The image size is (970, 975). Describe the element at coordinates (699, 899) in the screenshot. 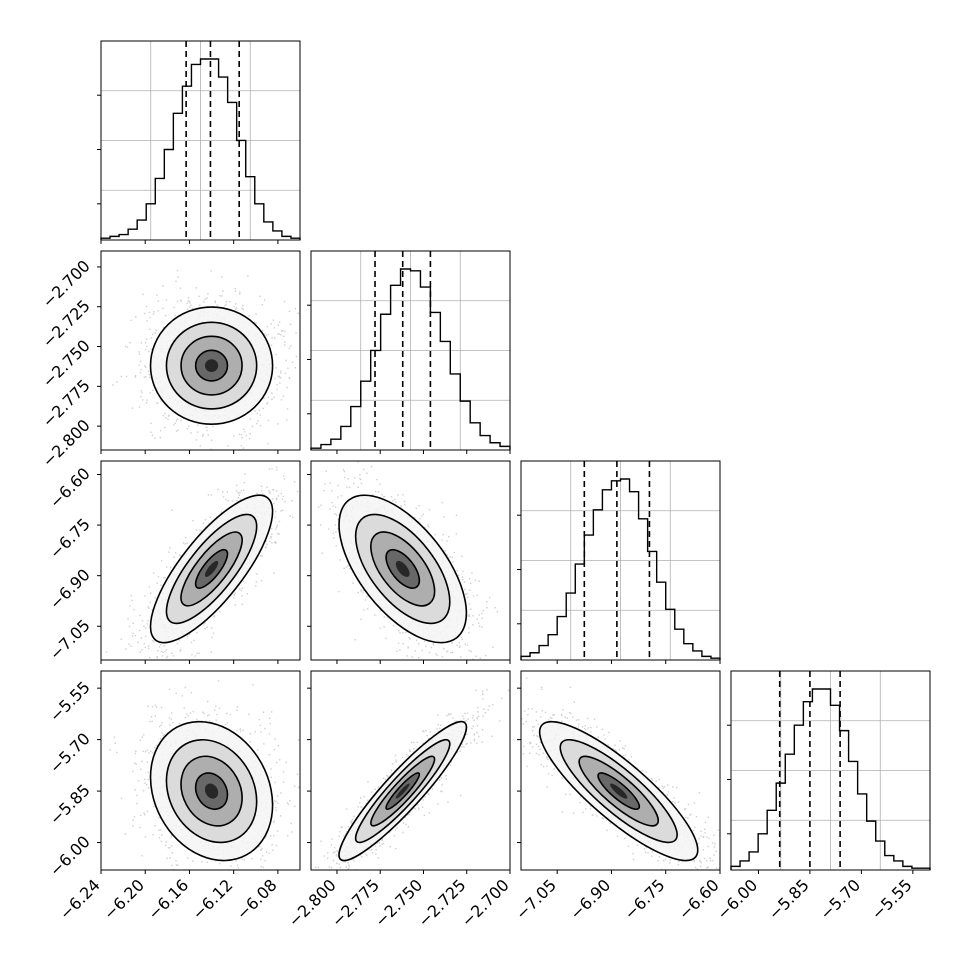

I see `x-tick-label: −6.60` at that location.